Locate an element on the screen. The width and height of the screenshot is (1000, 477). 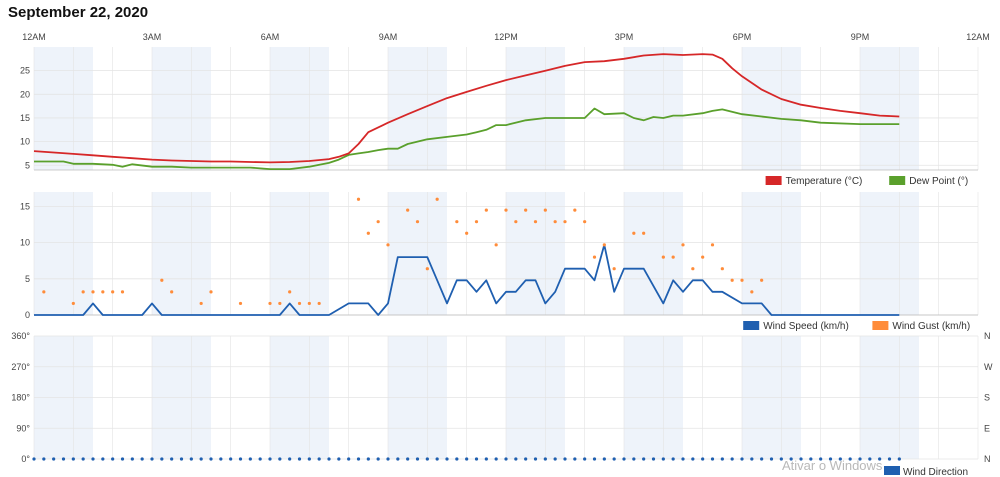
compass-tick-label: S is located at coordinates (987, 398).